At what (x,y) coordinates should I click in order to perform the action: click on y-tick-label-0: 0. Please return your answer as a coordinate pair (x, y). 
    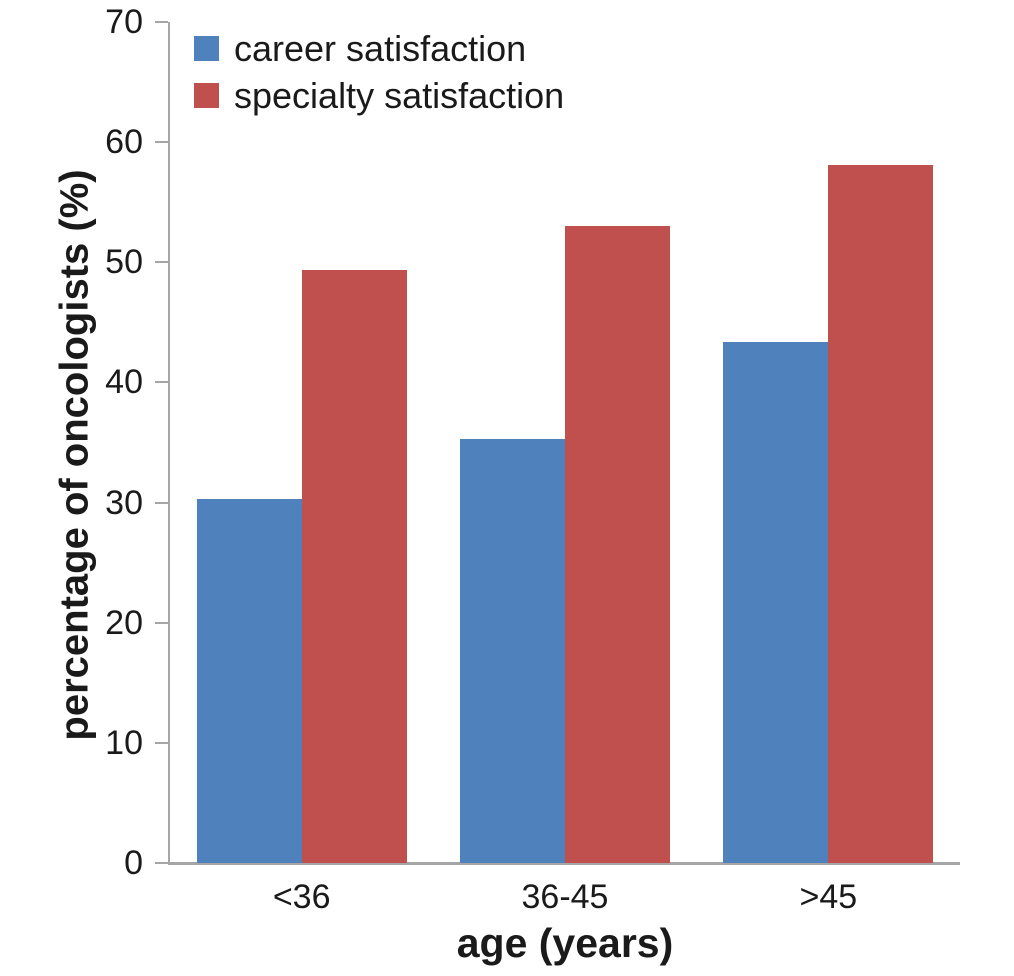
    Looking at the image, I should click on (133, 863).